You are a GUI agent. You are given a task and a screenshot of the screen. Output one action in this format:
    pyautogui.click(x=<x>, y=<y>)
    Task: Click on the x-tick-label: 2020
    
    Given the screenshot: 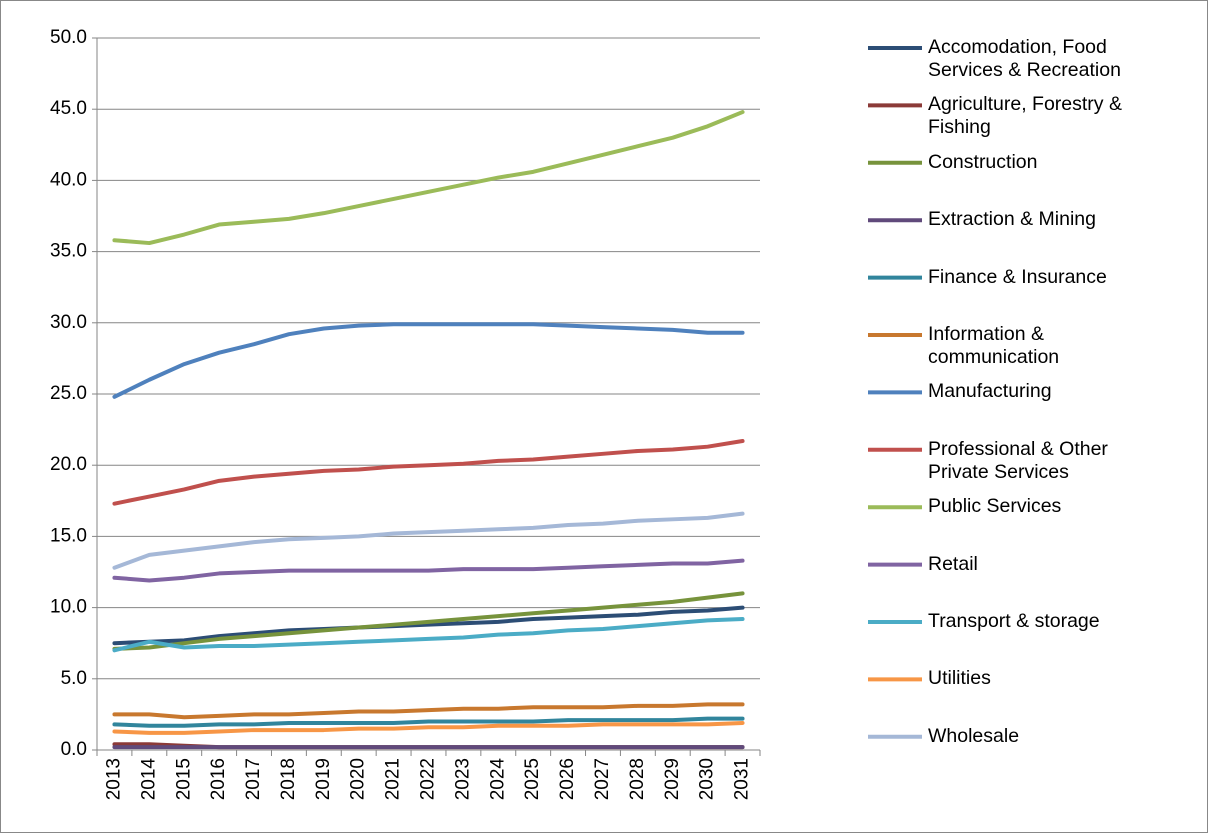 What is the action you would take?
    pyautogui.click(x=358, y=779)
    